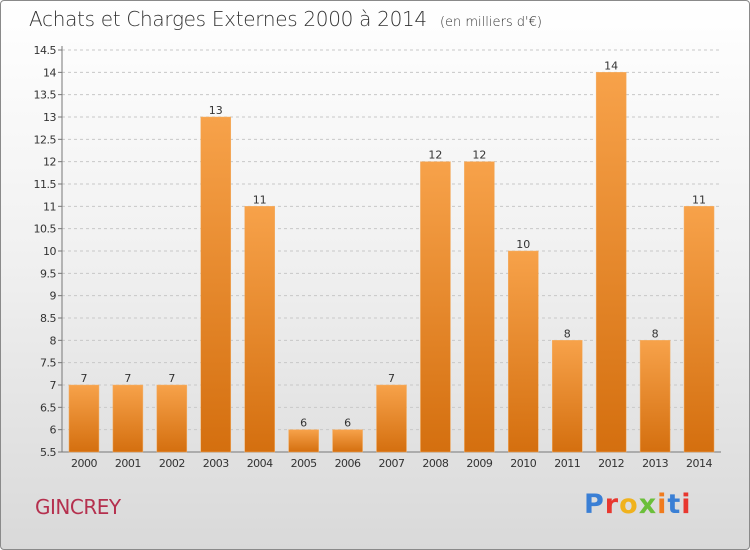  What do you see at coordinates (304, 463) in the screenshot?
I see `x-tick-label: 2005` at bounding box center [304, 463].